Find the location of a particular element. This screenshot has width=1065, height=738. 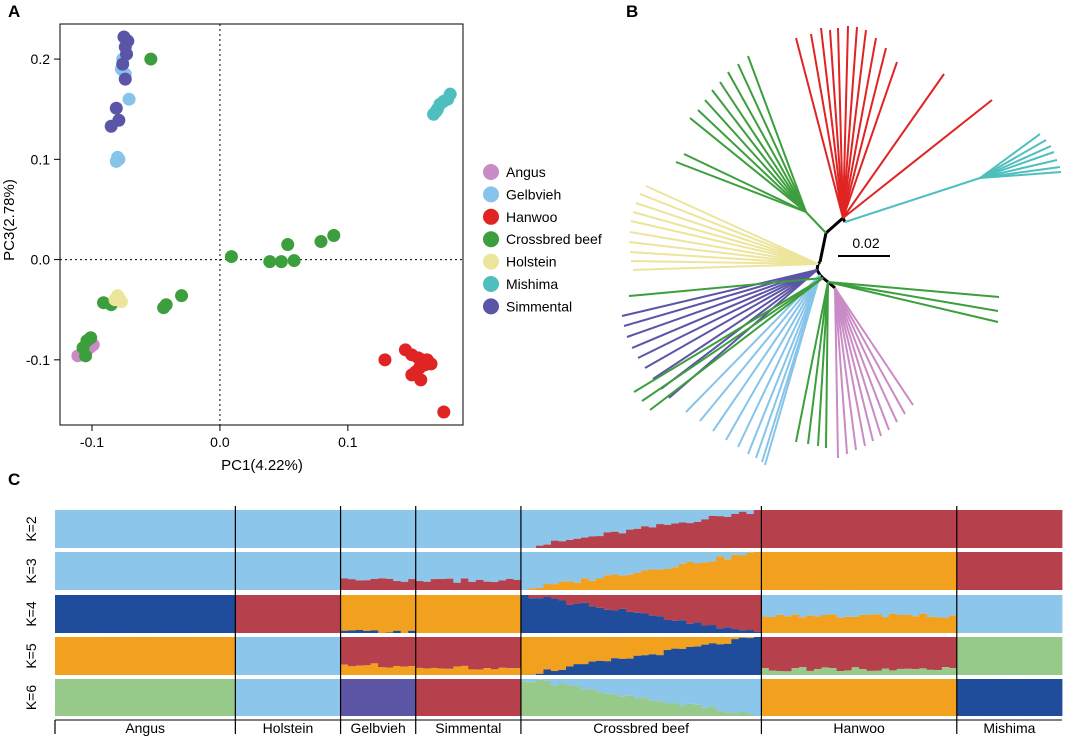

pca-x-tick-label: 0.0 is located at coordinates (220, 442).